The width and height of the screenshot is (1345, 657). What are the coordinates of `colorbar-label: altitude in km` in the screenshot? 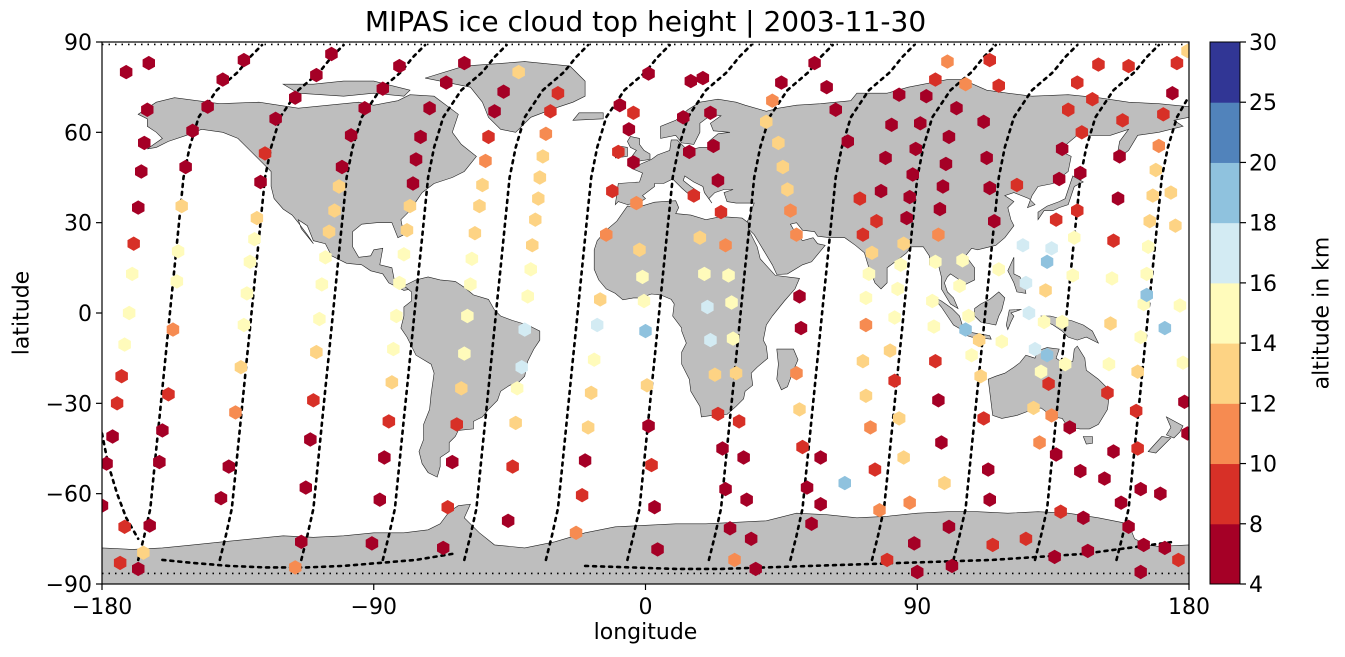 It's located at (1322, 313).